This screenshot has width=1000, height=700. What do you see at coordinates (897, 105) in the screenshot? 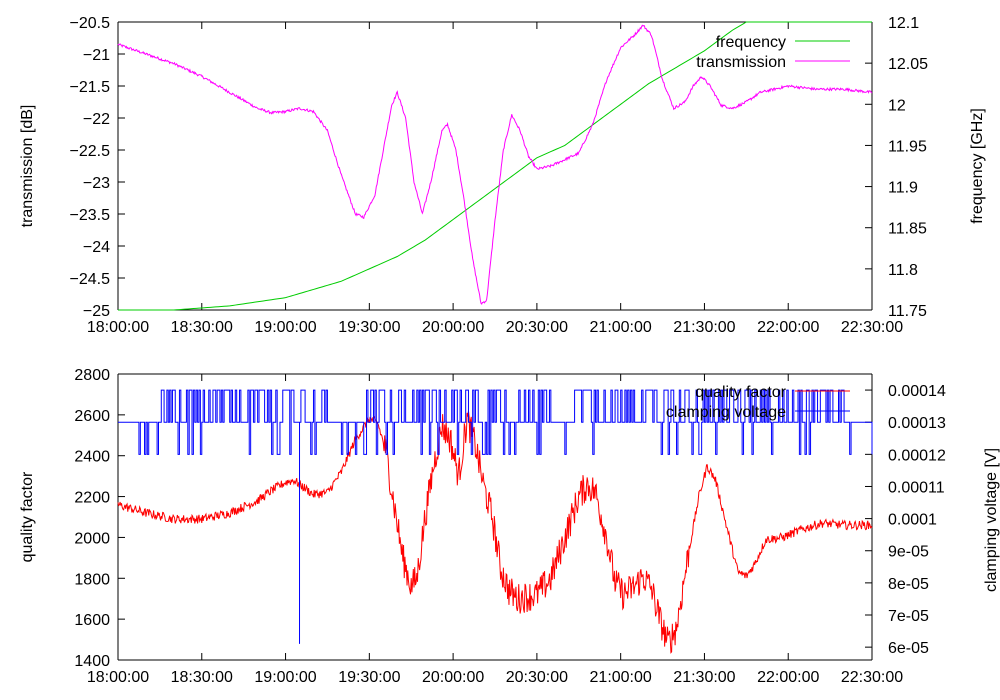
I see `y2-tick-label: 12` at bounding box center [897, 105].